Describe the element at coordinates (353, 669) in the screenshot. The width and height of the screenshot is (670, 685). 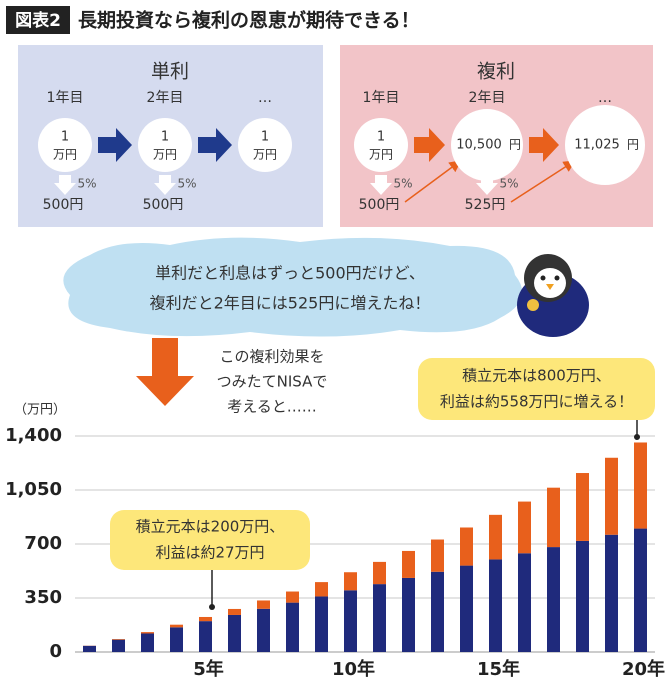
I see `x-tick-label: 10年` at that location.